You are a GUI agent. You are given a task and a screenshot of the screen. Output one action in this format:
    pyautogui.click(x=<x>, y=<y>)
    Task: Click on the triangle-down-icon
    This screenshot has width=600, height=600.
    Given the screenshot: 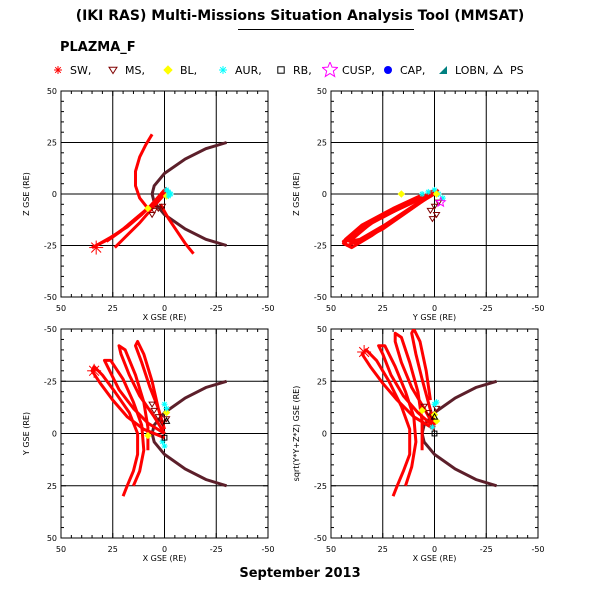 What is the action you would take?
    pyautogui.click(x=113, y=70)
    